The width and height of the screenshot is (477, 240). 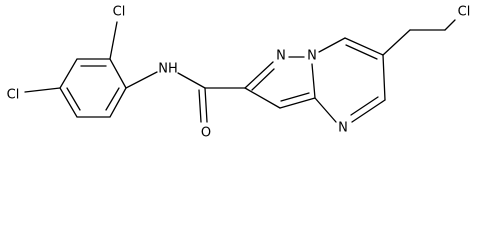 I want to click on atom-label: NH, so click(x=168, y=69).